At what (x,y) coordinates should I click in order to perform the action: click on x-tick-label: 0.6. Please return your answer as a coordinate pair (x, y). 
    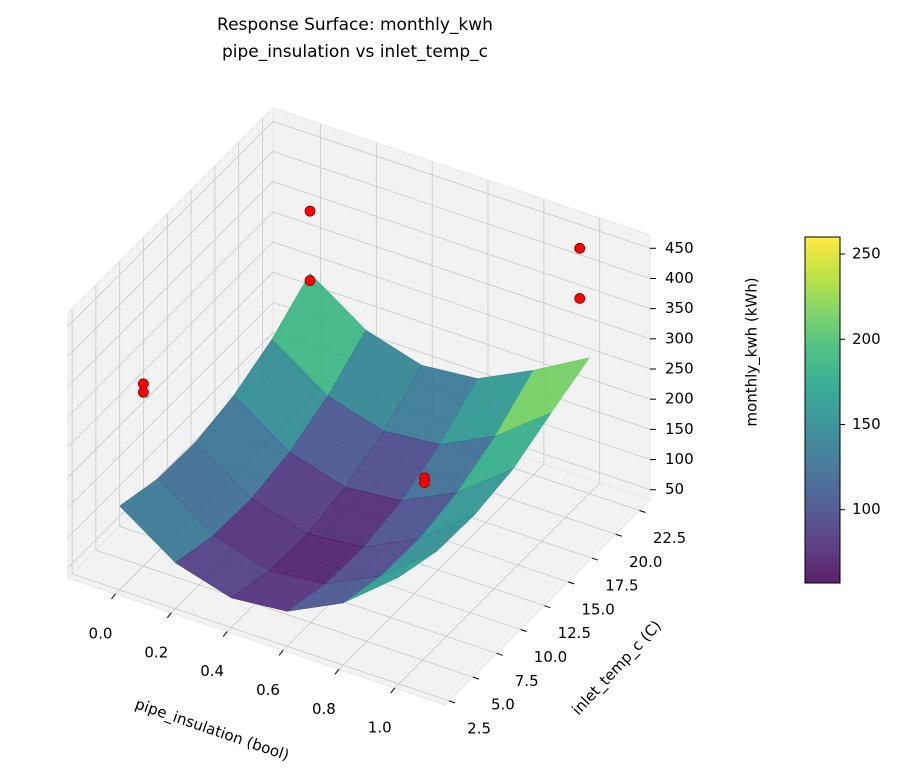
    Looking at the image, I should click on (268, 690).